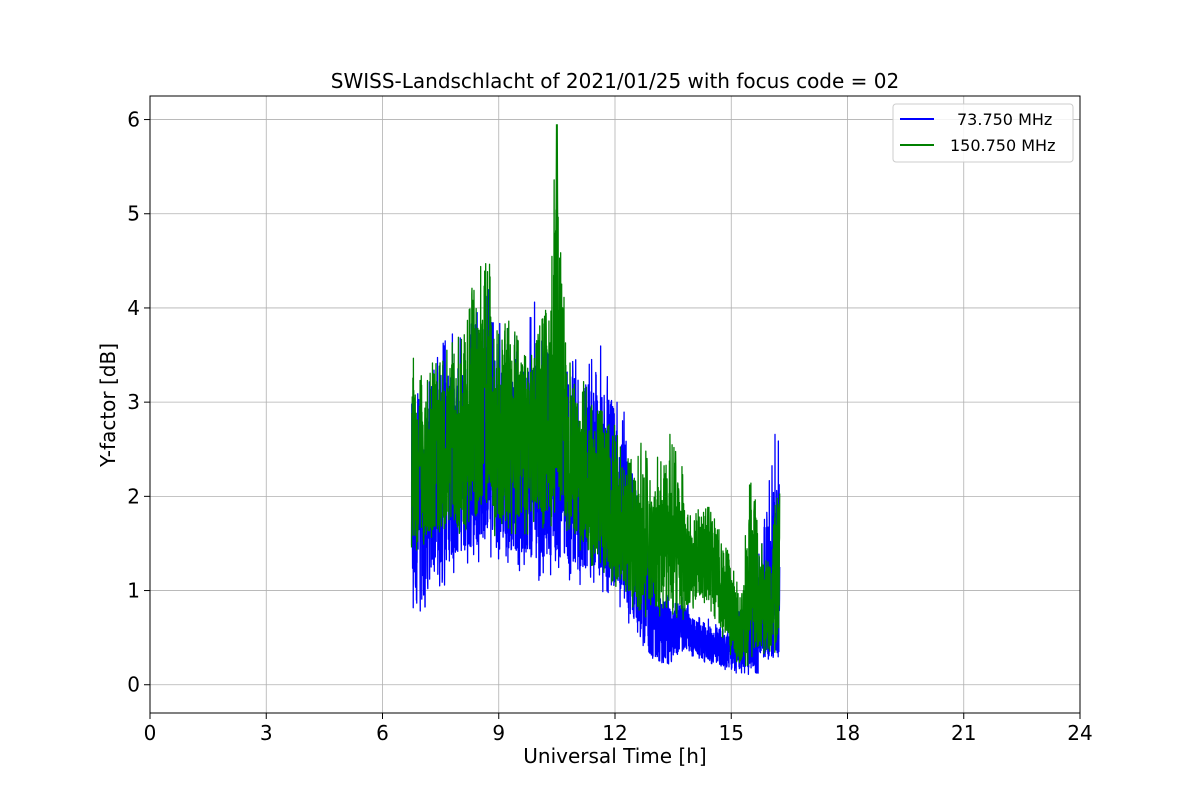  Describe the element at coordinates (1004, 119) in the screenshot. I see `legend-label-73750: 73.750 MHz` at that location.